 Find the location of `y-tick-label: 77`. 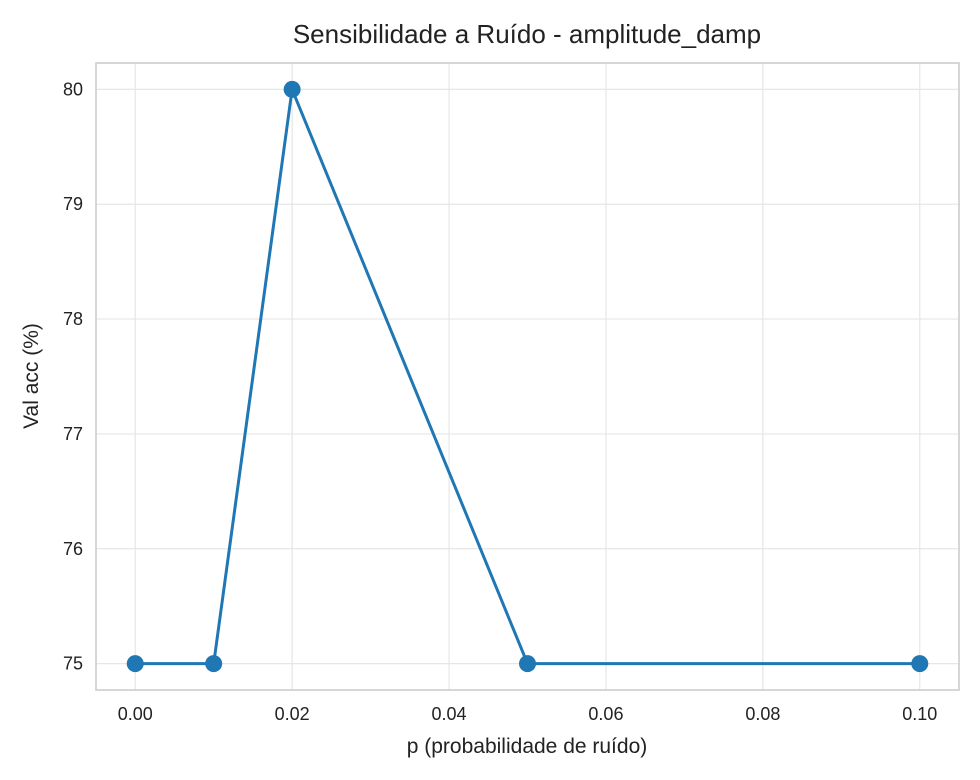

y-tick-label: 77 is located at coordinates (73, 434).